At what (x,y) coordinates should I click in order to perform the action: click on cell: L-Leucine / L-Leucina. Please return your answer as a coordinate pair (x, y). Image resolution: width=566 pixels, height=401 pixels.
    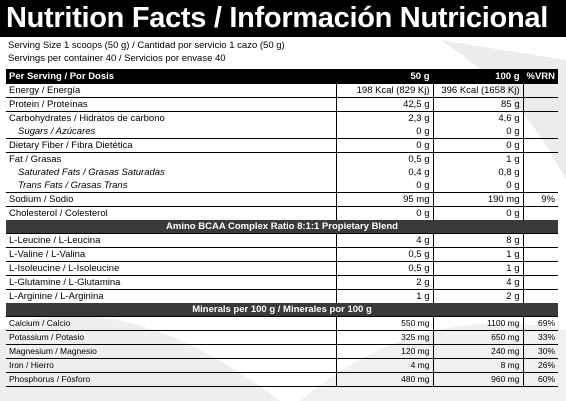
    Looking at the image, I should click on (171, 240).